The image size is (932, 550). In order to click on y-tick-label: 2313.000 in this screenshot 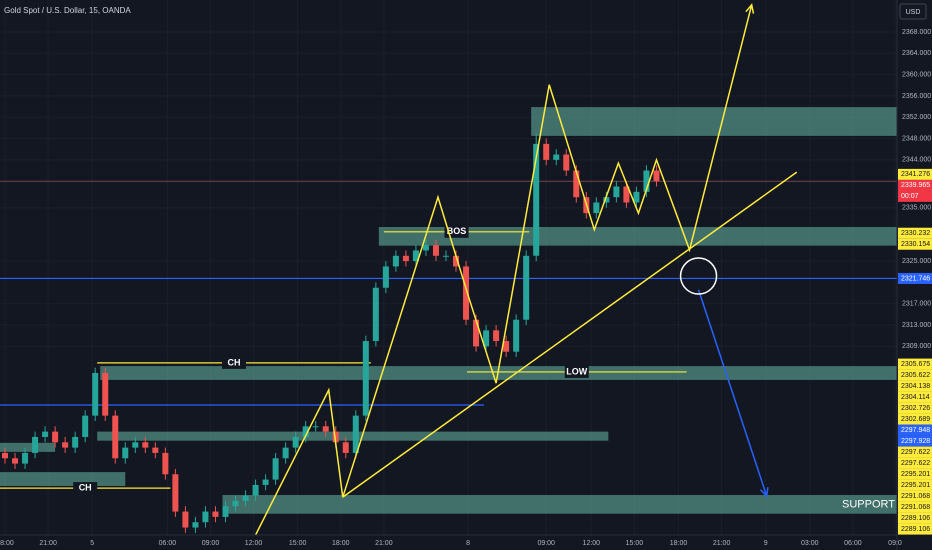, I will do `click(916, 325)`.